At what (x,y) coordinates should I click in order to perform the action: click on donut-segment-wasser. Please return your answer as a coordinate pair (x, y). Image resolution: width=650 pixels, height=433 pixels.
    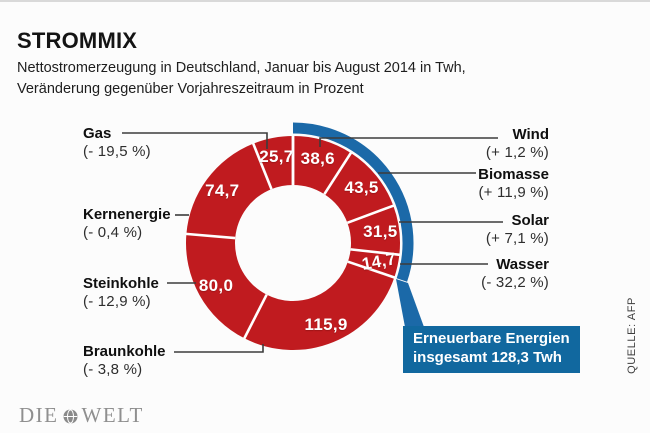
    Looking at the image, I should click on (373, 263).